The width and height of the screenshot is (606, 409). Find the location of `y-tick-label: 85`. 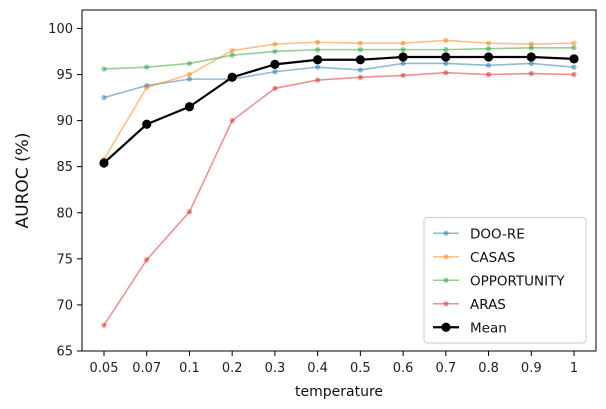

y-tick-label: 85 is located at coordinates (64, 167).